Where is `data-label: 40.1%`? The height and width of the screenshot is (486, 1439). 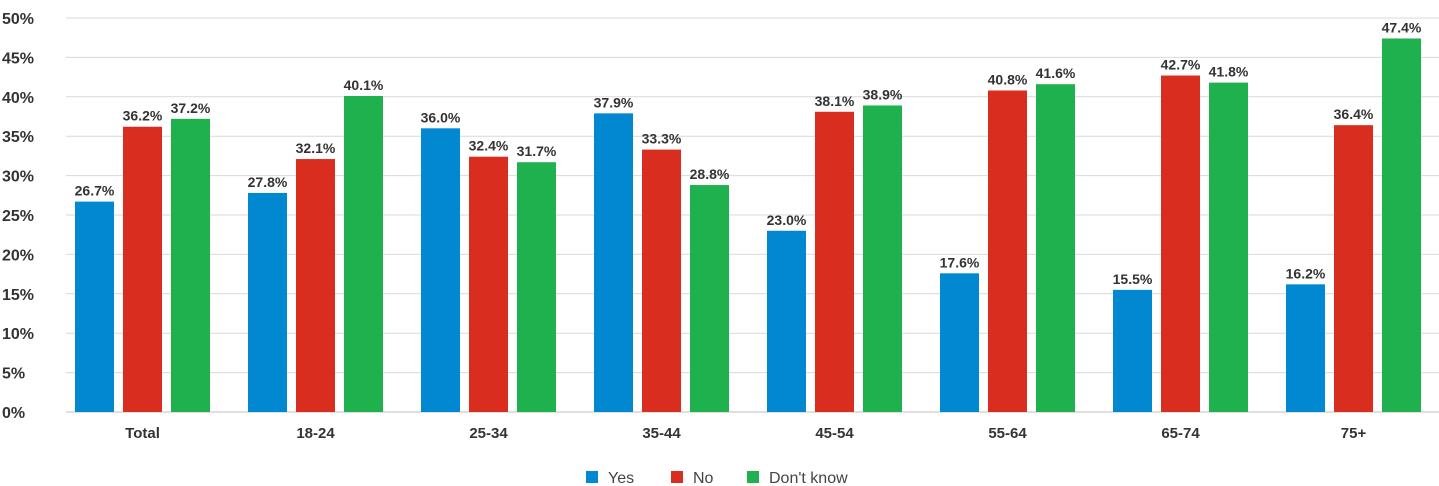
data-label: 40.1% is located at coordinates (364, 85).